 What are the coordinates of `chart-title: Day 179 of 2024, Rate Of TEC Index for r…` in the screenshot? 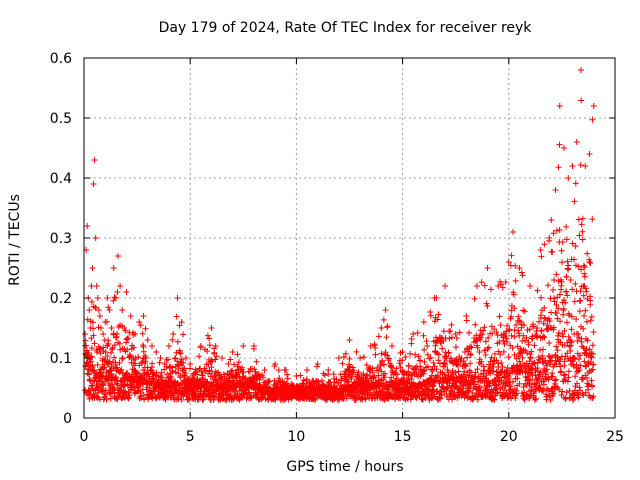 It's located at (346, 28).